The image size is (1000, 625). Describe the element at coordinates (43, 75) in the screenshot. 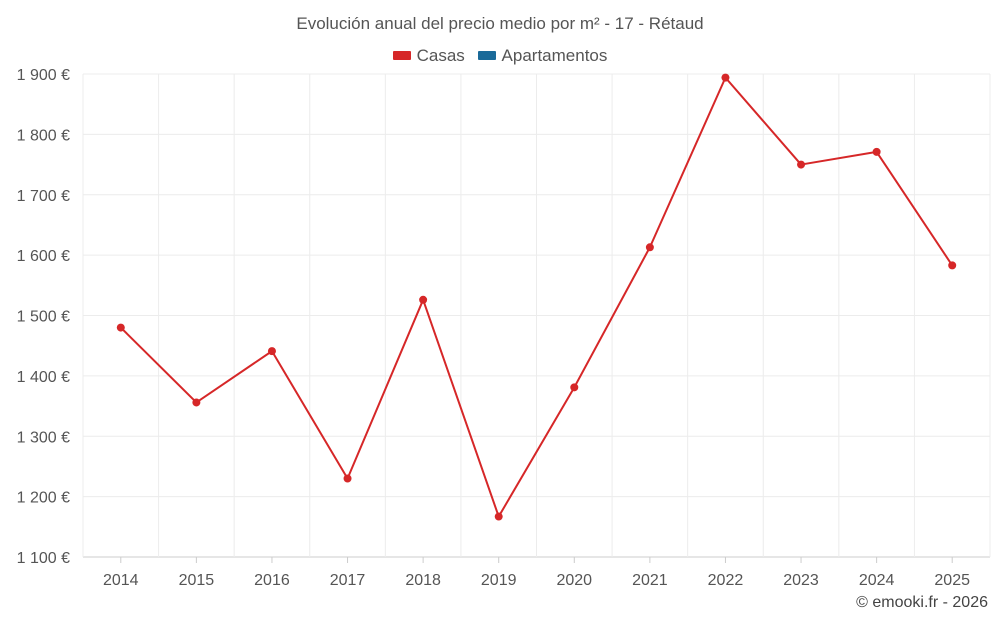

I see `y-tick-label: 1 900 €` at that location.